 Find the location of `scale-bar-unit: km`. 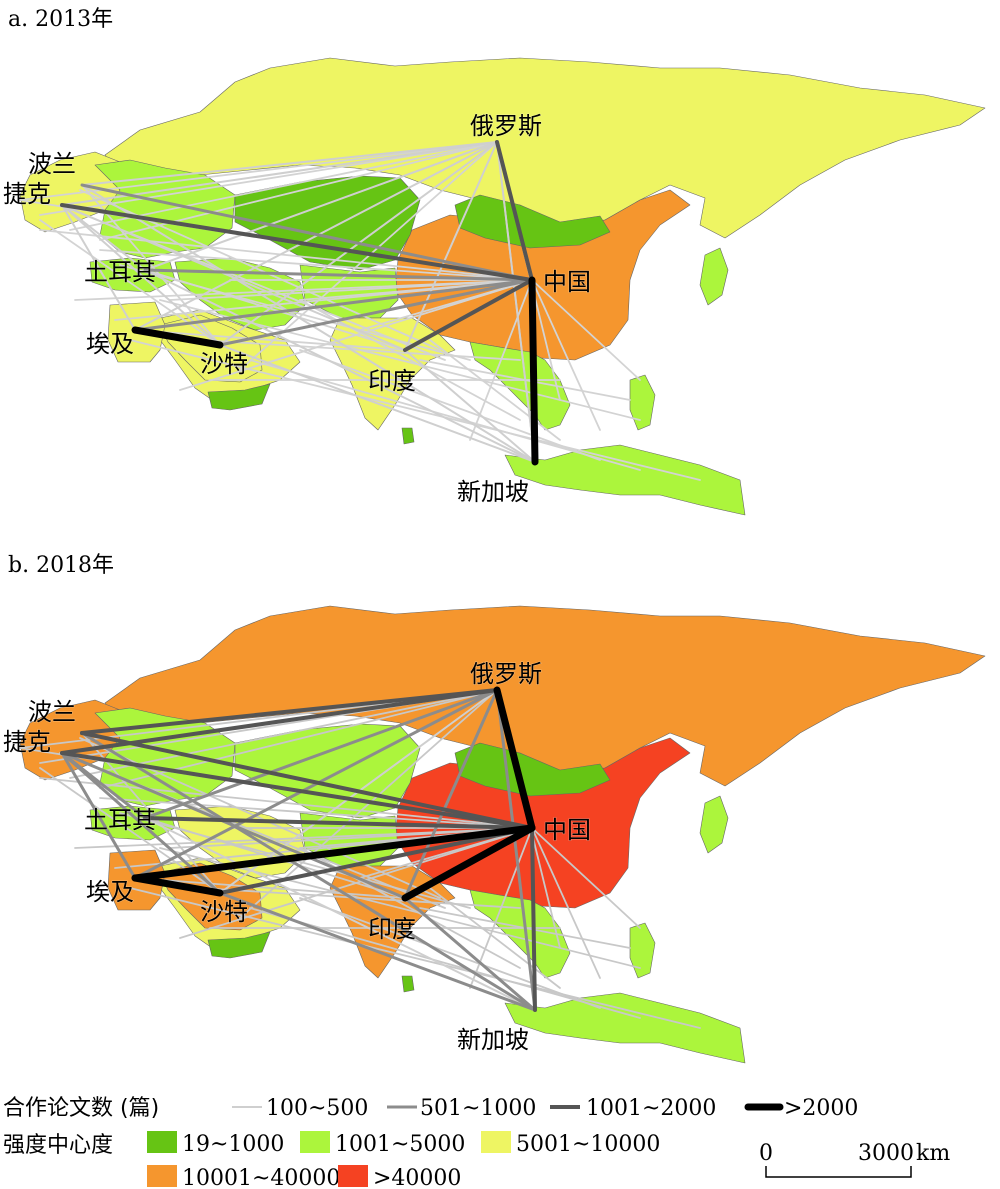

scale-bar-unit: km is located at coordinates (933, 1153).